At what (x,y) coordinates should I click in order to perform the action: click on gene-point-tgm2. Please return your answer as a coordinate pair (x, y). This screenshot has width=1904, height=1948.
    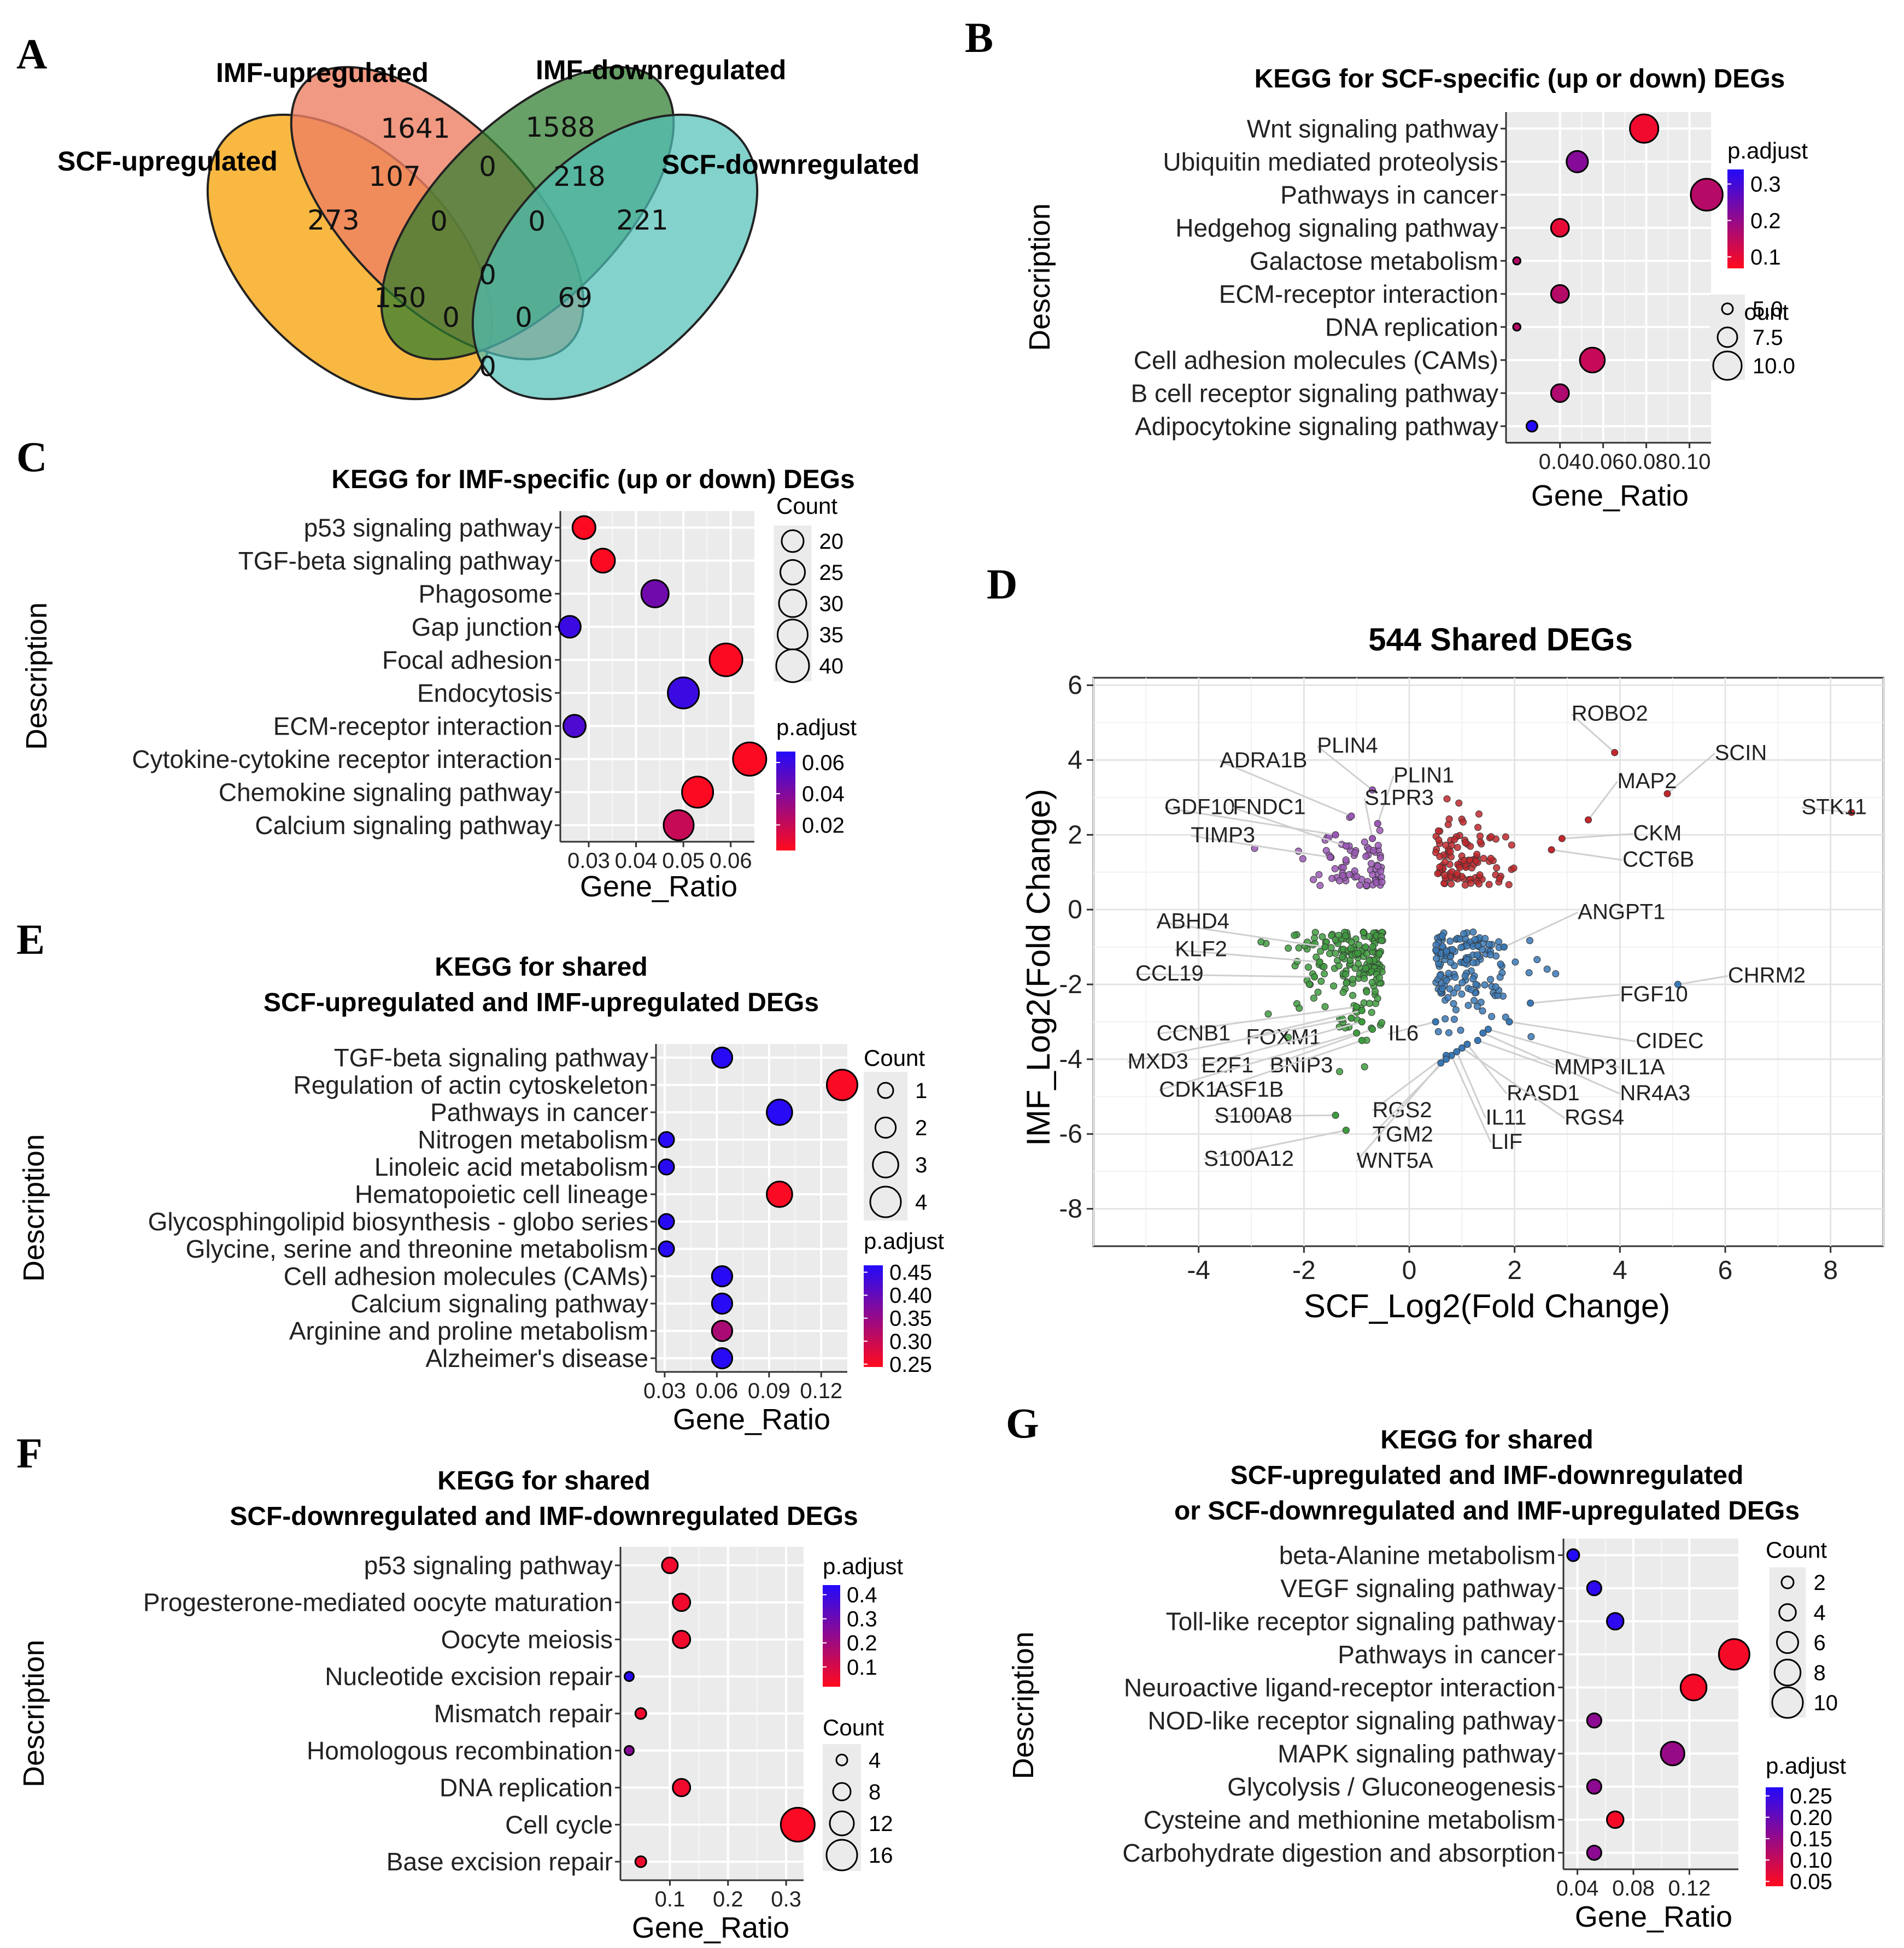
    Looking at the image, I should click on (1446, 1059).